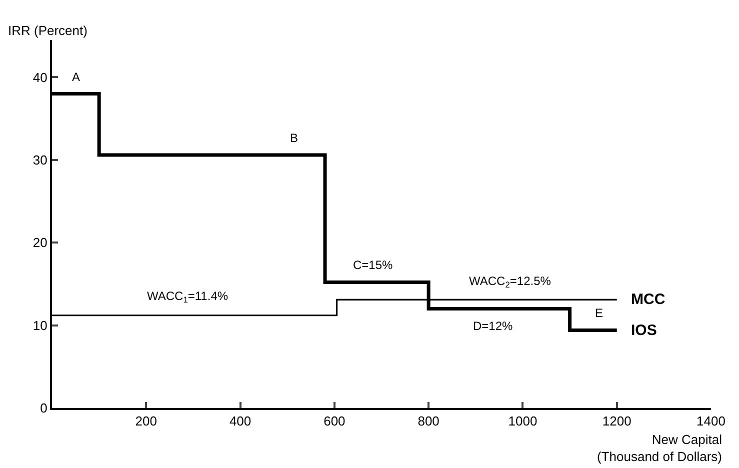 This screenshot has width=739, height=468. What do you see at coordinates (40, 77) in the screenshot?
I see `y-tick-label: 40` at bounding box center [40, 77].